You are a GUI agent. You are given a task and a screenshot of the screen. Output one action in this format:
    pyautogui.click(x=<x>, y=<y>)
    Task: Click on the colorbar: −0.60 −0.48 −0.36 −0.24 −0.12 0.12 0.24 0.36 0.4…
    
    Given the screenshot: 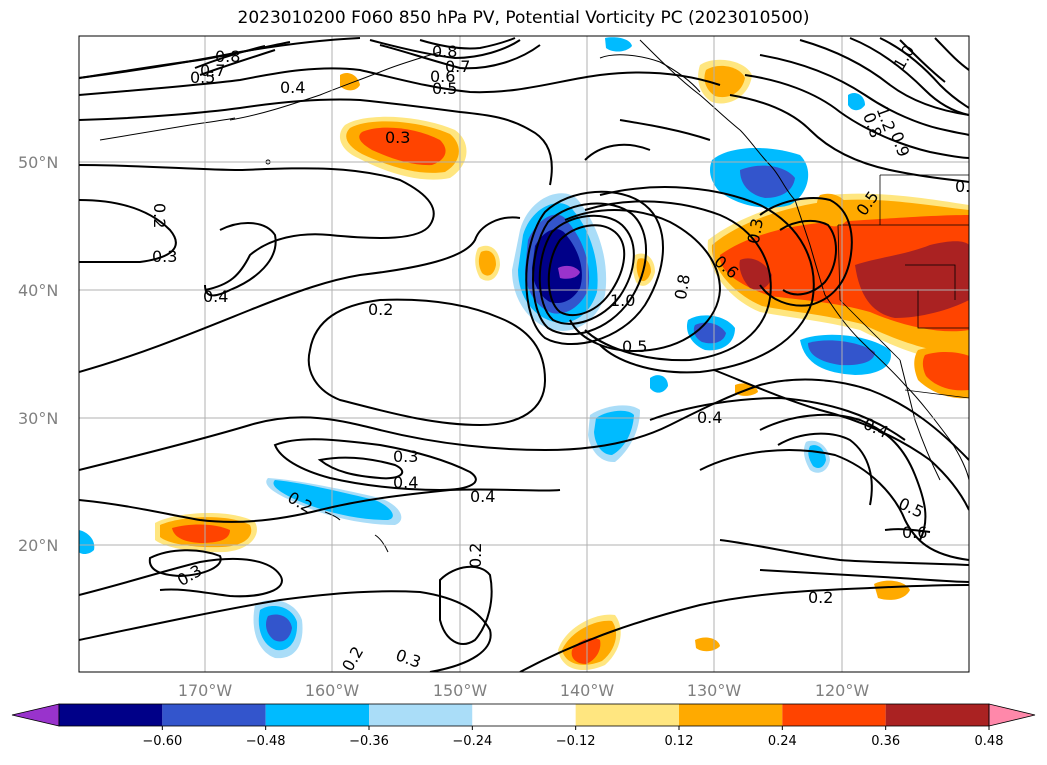 What is the action you would take?
    pyautogui.click(x=523, y=726)
    